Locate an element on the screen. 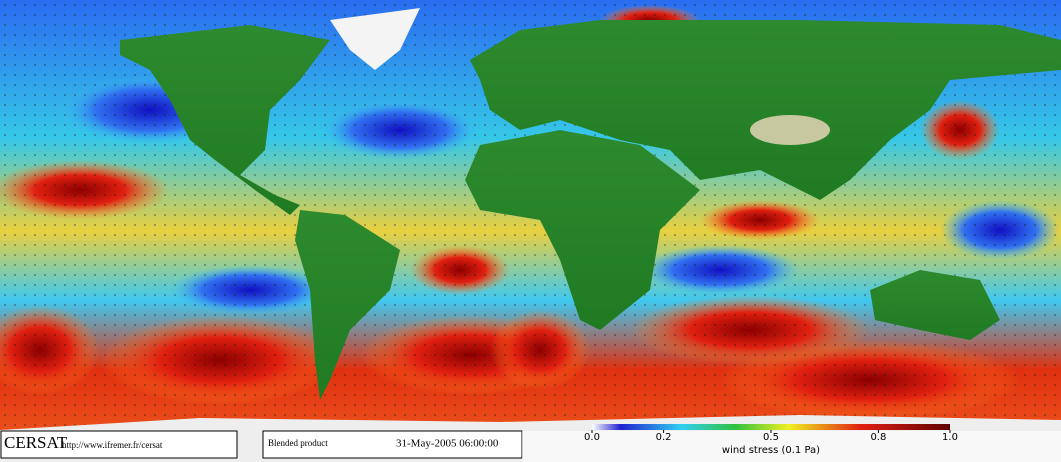 Image resolution: width=1061 pixels, height=462 pixels. colorbar-tick-label: 1.0 is located at coordinates (950, 437).